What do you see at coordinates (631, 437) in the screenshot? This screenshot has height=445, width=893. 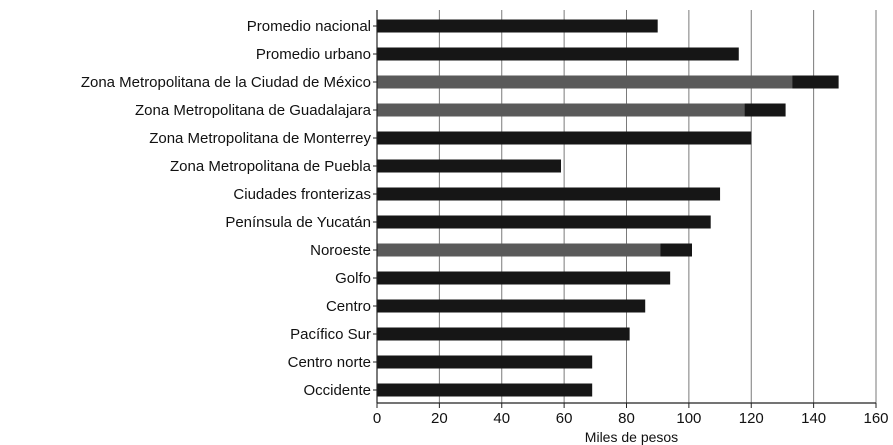 I see `x-axis-title: Miles de pesos` at bounding box center [631, 437].